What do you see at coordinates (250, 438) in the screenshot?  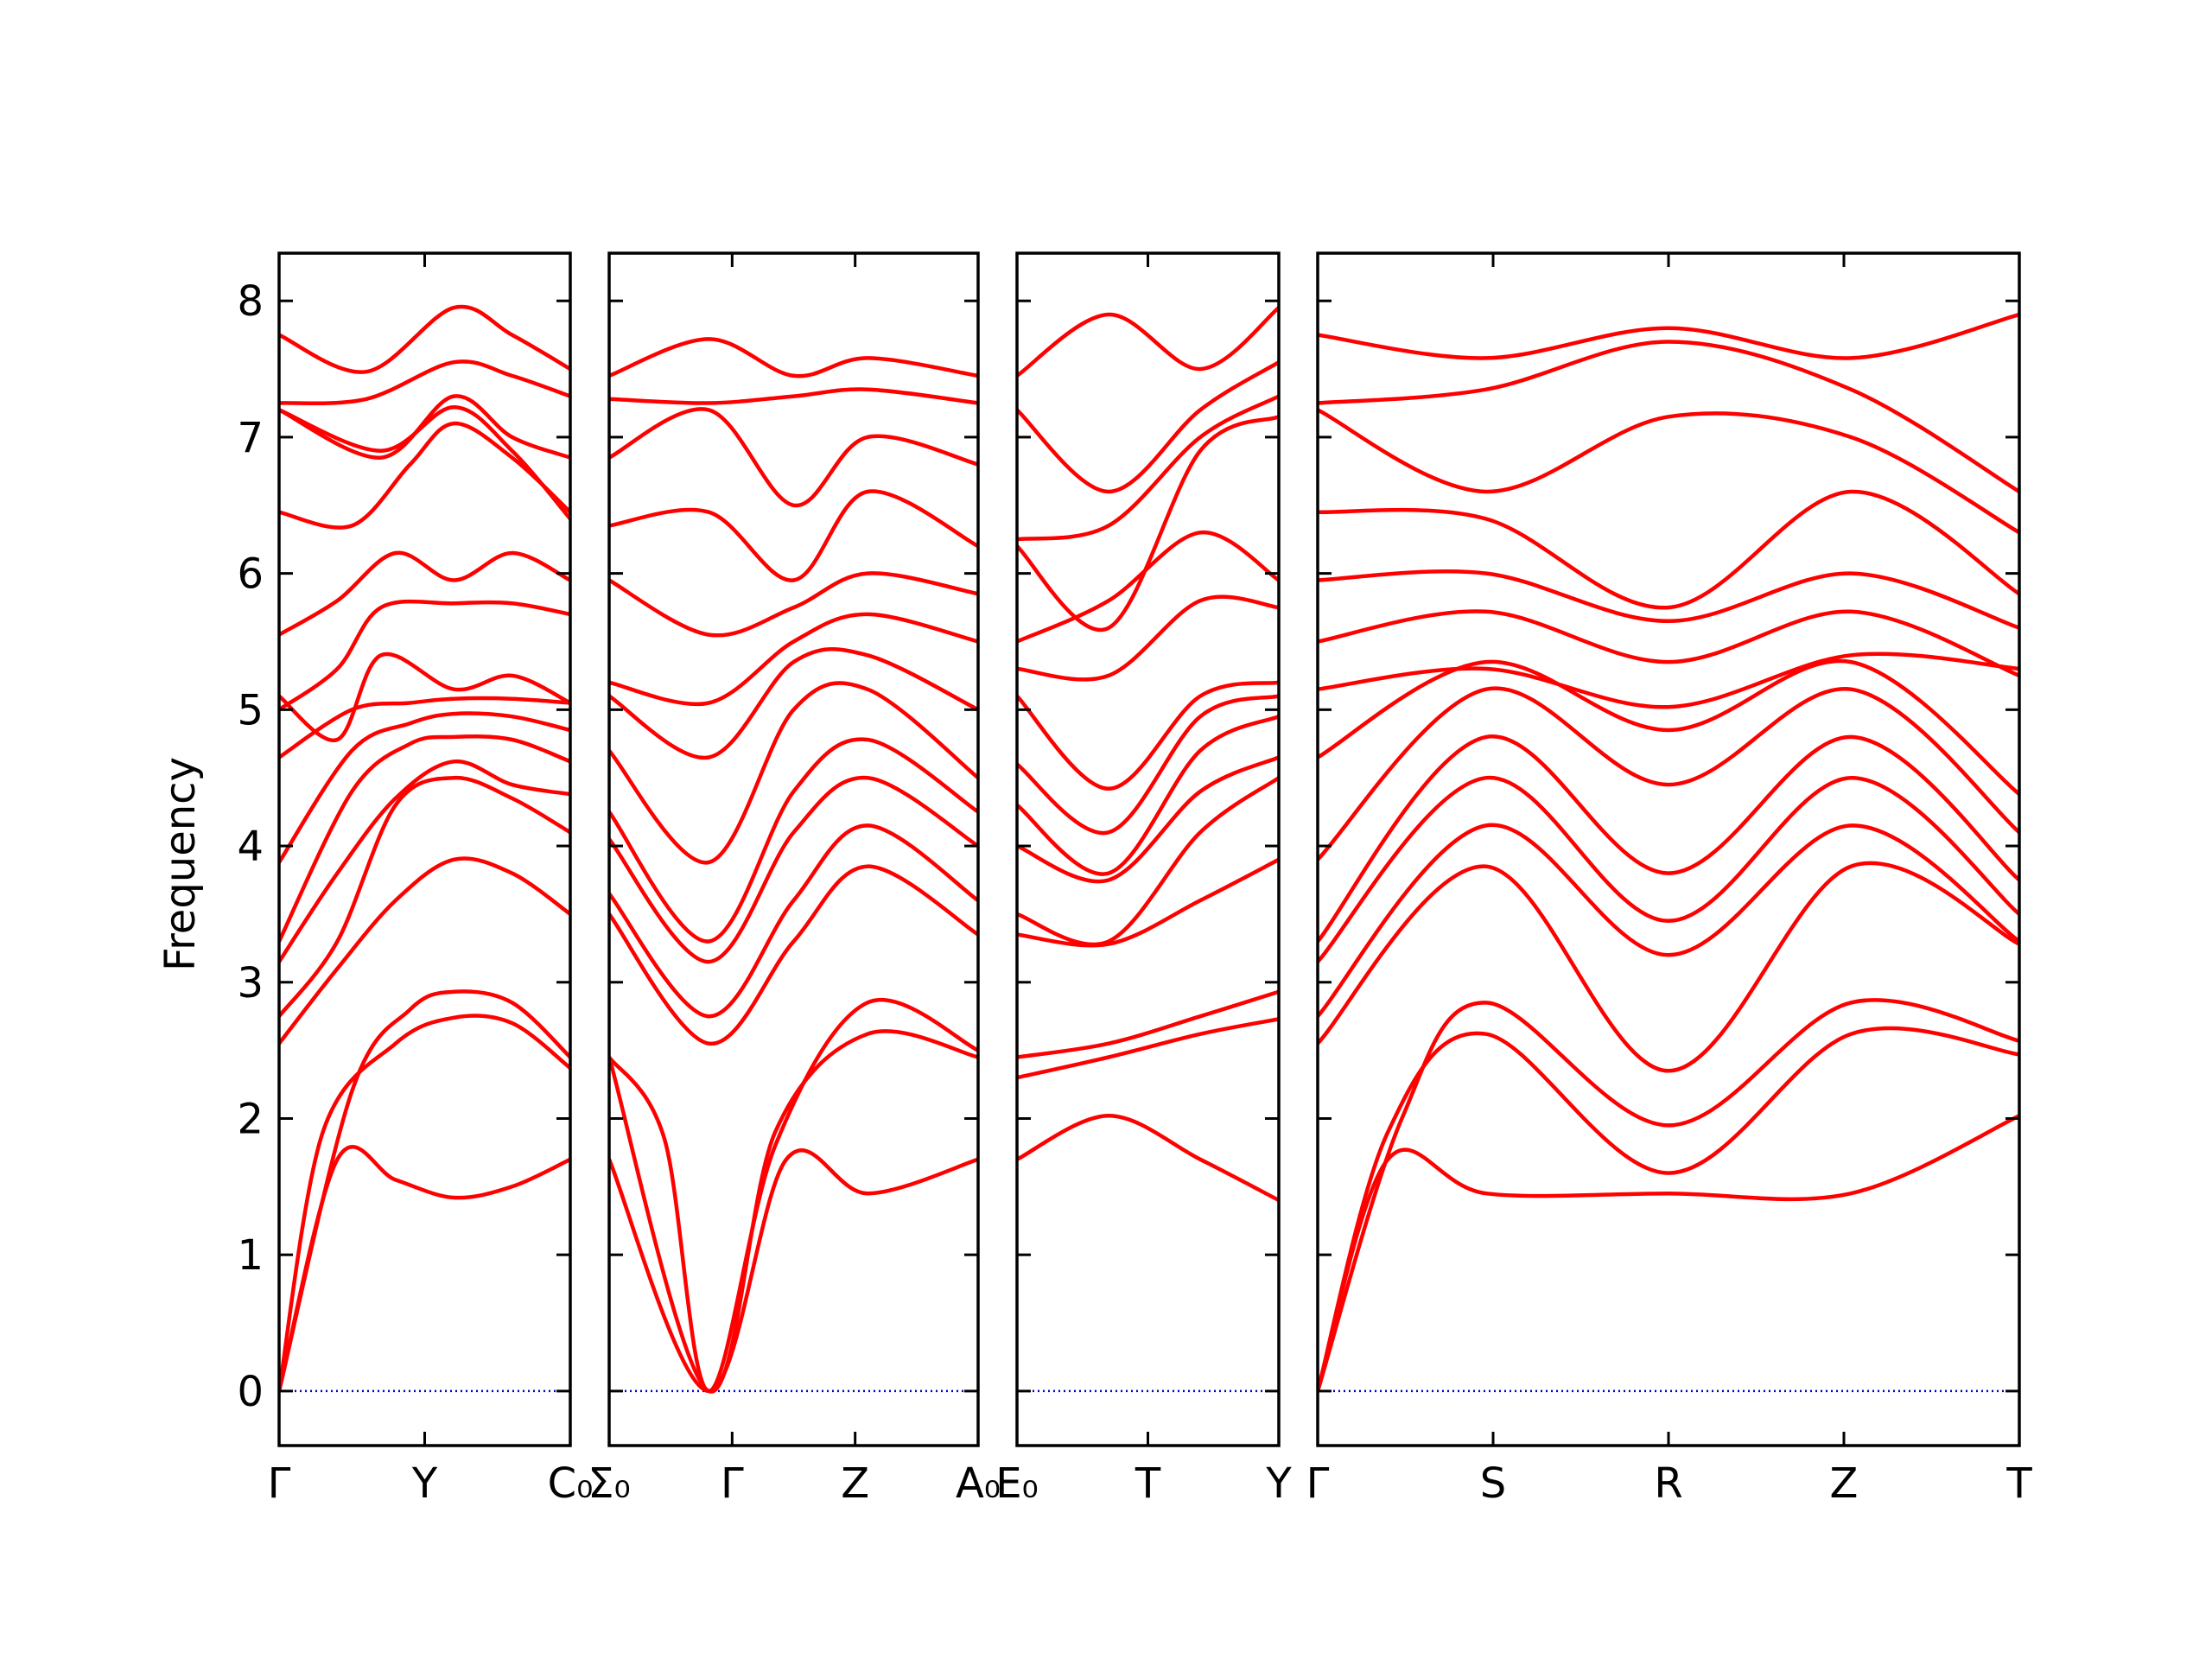 I see `y-tick-label: 7` at bounding box center [250, 438].